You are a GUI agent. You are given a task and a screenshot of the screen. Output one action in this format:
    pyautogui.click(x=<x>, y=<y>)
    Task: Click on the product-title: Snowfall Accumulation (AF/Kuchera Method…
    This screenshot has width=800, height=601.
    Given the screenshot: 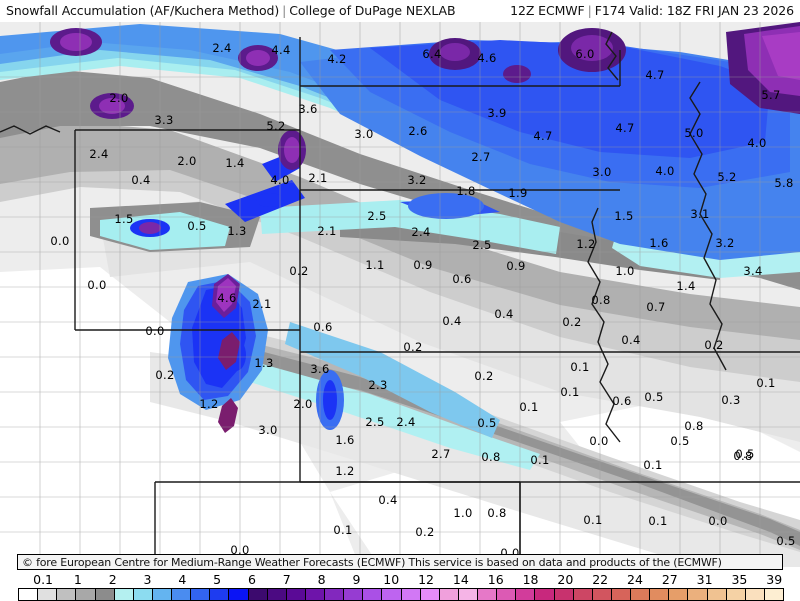 What is the action you would take?
    pyautogui.click(x=143, y=10)
    